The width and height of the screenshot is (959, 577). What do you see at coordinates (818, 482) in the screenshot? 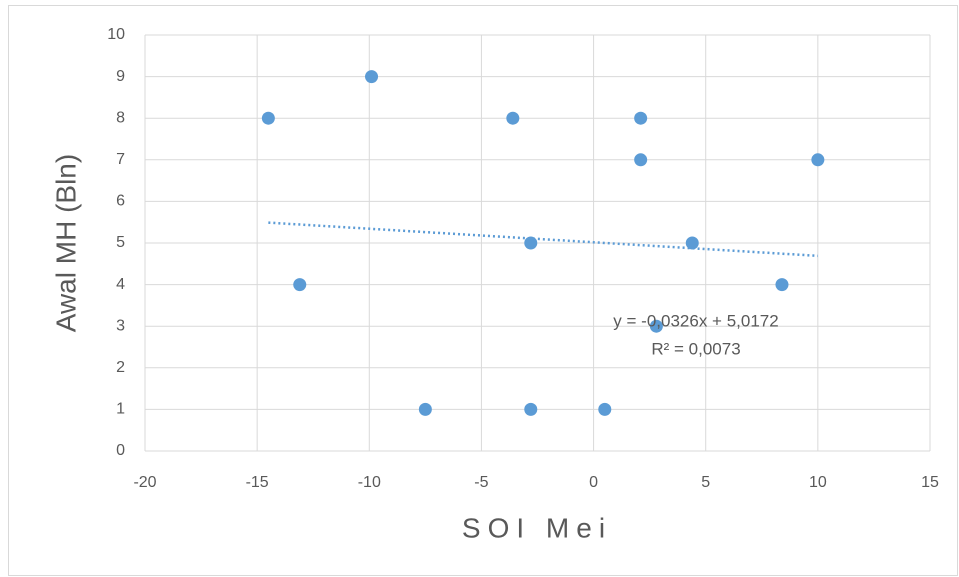
I see `x-tick-label: 10` at bounding box center [818, 482].